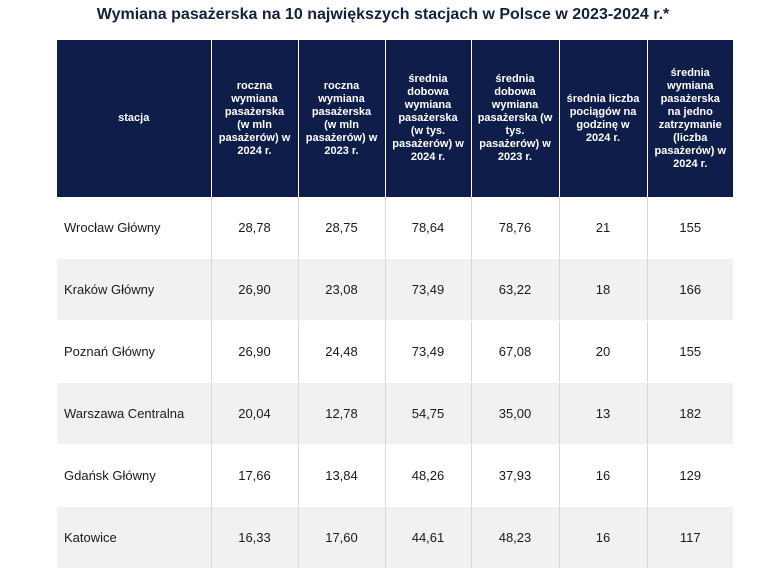 This screenshot has width=766, height=569. What do you see at coordinates (603, 351) in the screenshot?
I see `table-cell: 20` at bounding box center [603, 351].